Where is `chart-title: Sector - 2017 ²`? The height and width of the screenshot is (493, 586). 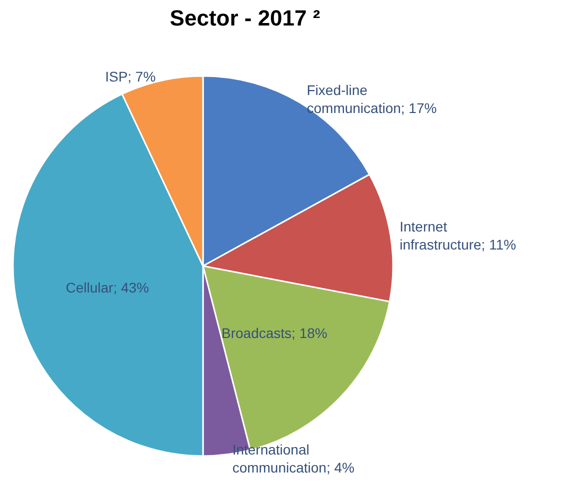
chart-title: Sector - 2017 ² is located at coordinates (245, 18).